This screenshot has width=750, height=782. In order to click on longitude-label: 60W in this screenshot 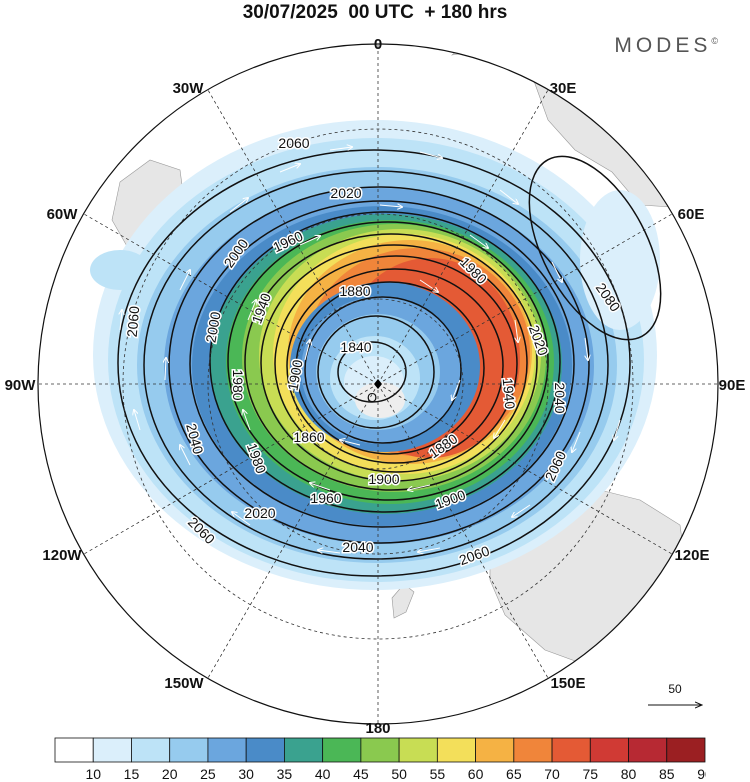, I will do `click(63, 214)`.